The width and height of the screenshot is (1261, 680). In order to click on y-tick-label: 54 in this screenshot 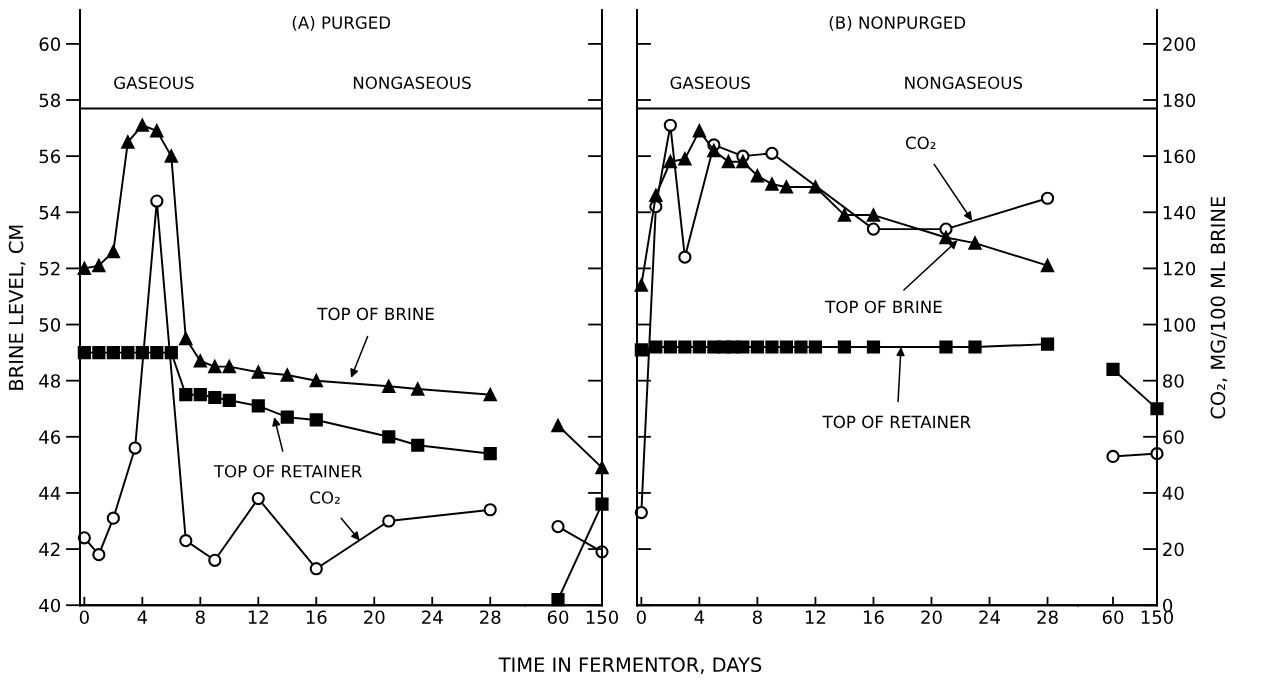, I will do `click(50, 212)`.